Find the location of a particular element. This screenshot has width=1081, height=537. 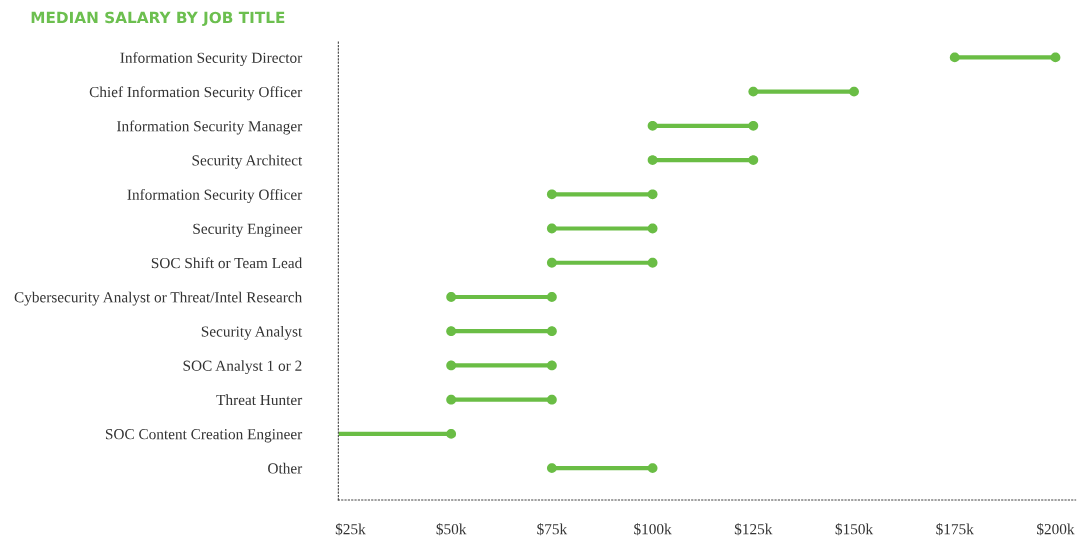

x-tick-label: $125k is located at coordinates (753, 529).